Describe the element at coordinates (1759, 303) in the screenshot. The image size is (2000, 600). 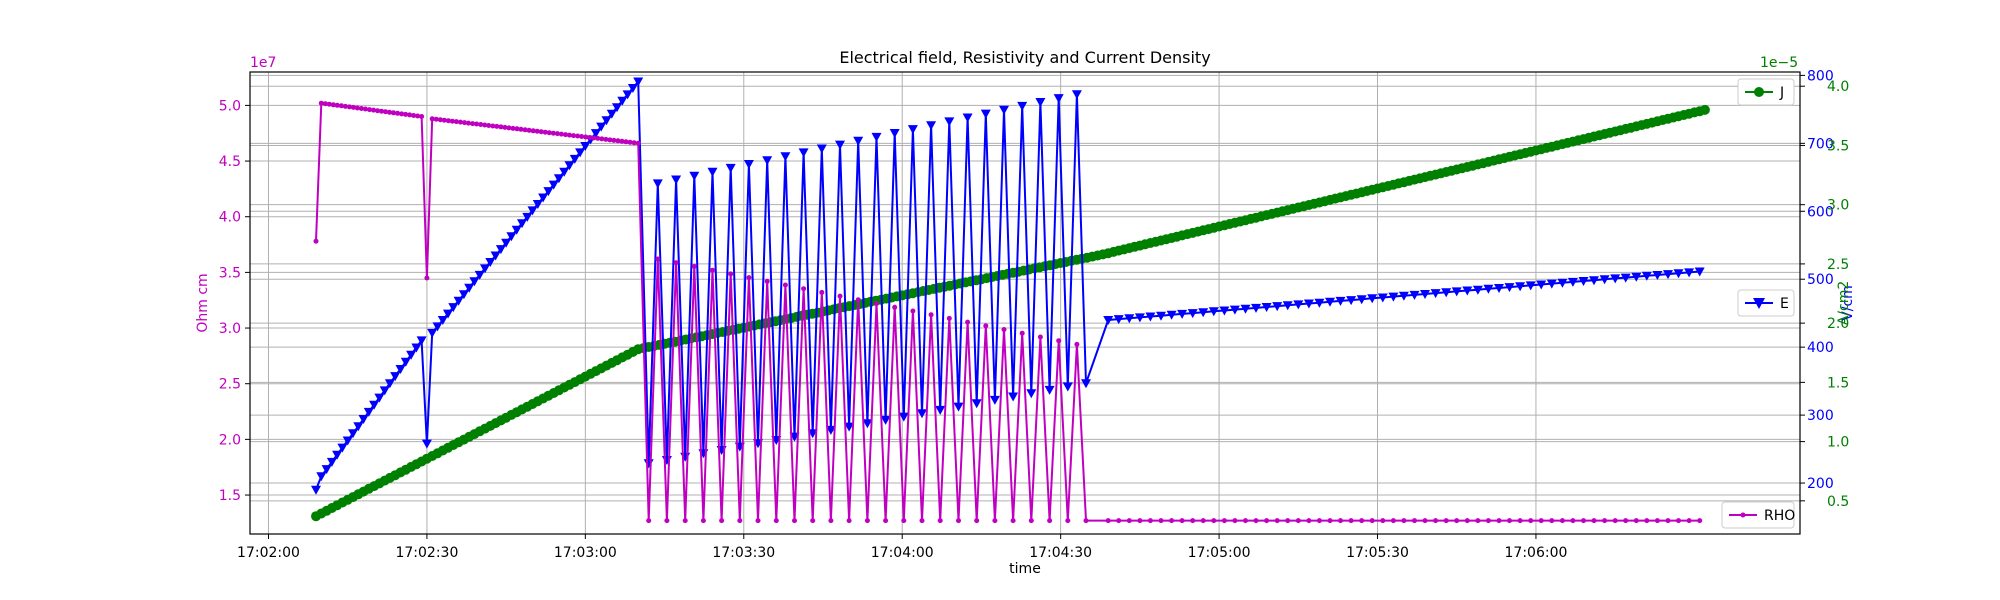
I see `legend-e-marker` at that location.